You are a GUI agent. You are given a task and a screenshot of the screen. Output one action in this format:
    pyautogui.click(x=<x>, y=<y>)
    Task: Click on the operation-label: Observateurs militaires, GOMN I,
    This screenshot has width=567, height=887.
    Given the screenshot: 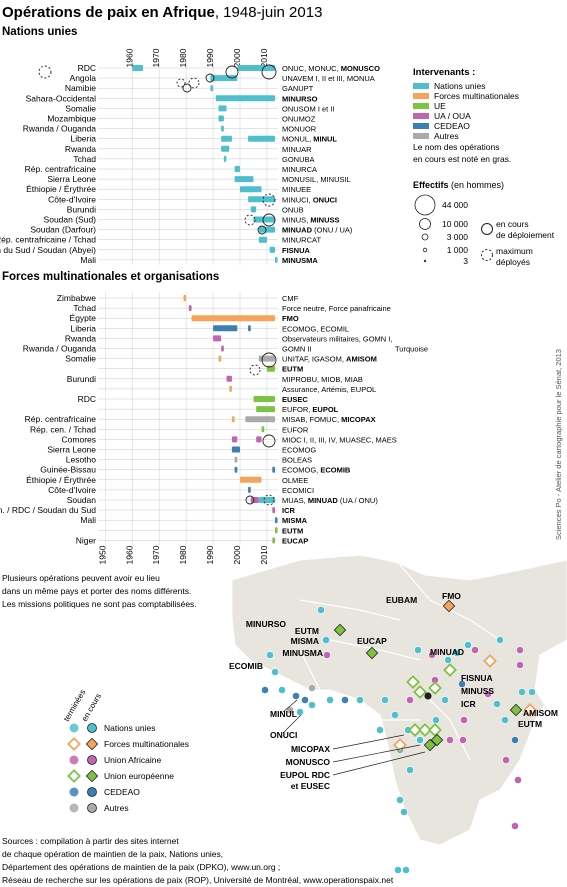 What is the action you would take?
    pyautogui.click(x=337, y=338)
    